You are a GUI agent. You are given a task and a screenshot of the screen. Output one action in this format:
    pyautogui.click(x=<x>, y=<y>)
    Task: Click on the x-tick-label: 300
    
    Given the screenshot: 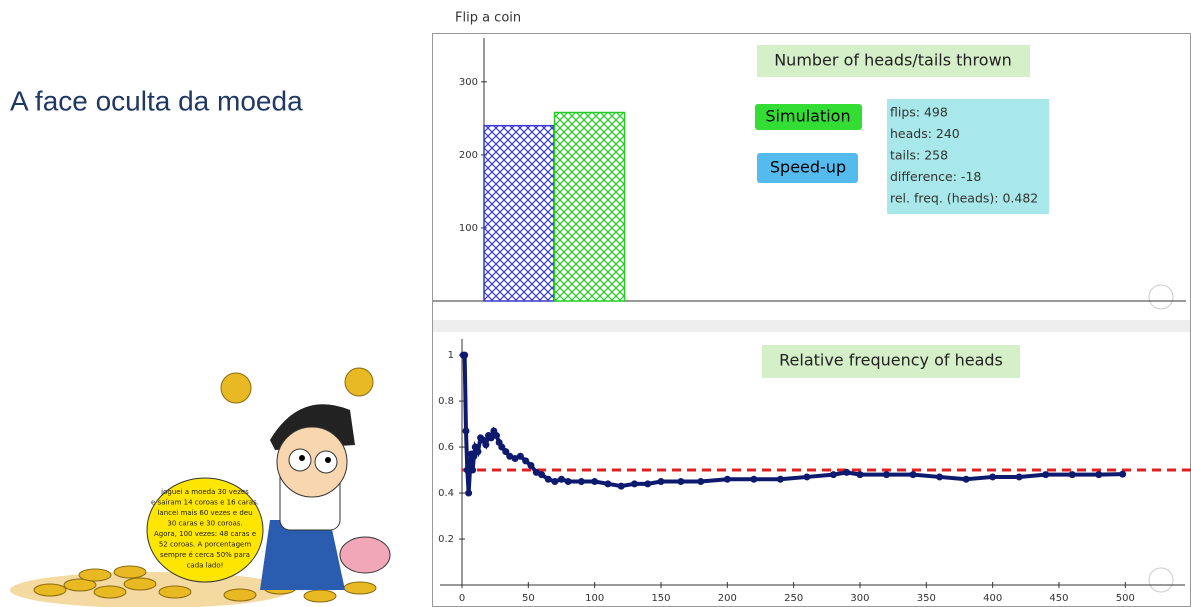 What is the action you would take?
    pyautogui.click(x=859, y=598)
    